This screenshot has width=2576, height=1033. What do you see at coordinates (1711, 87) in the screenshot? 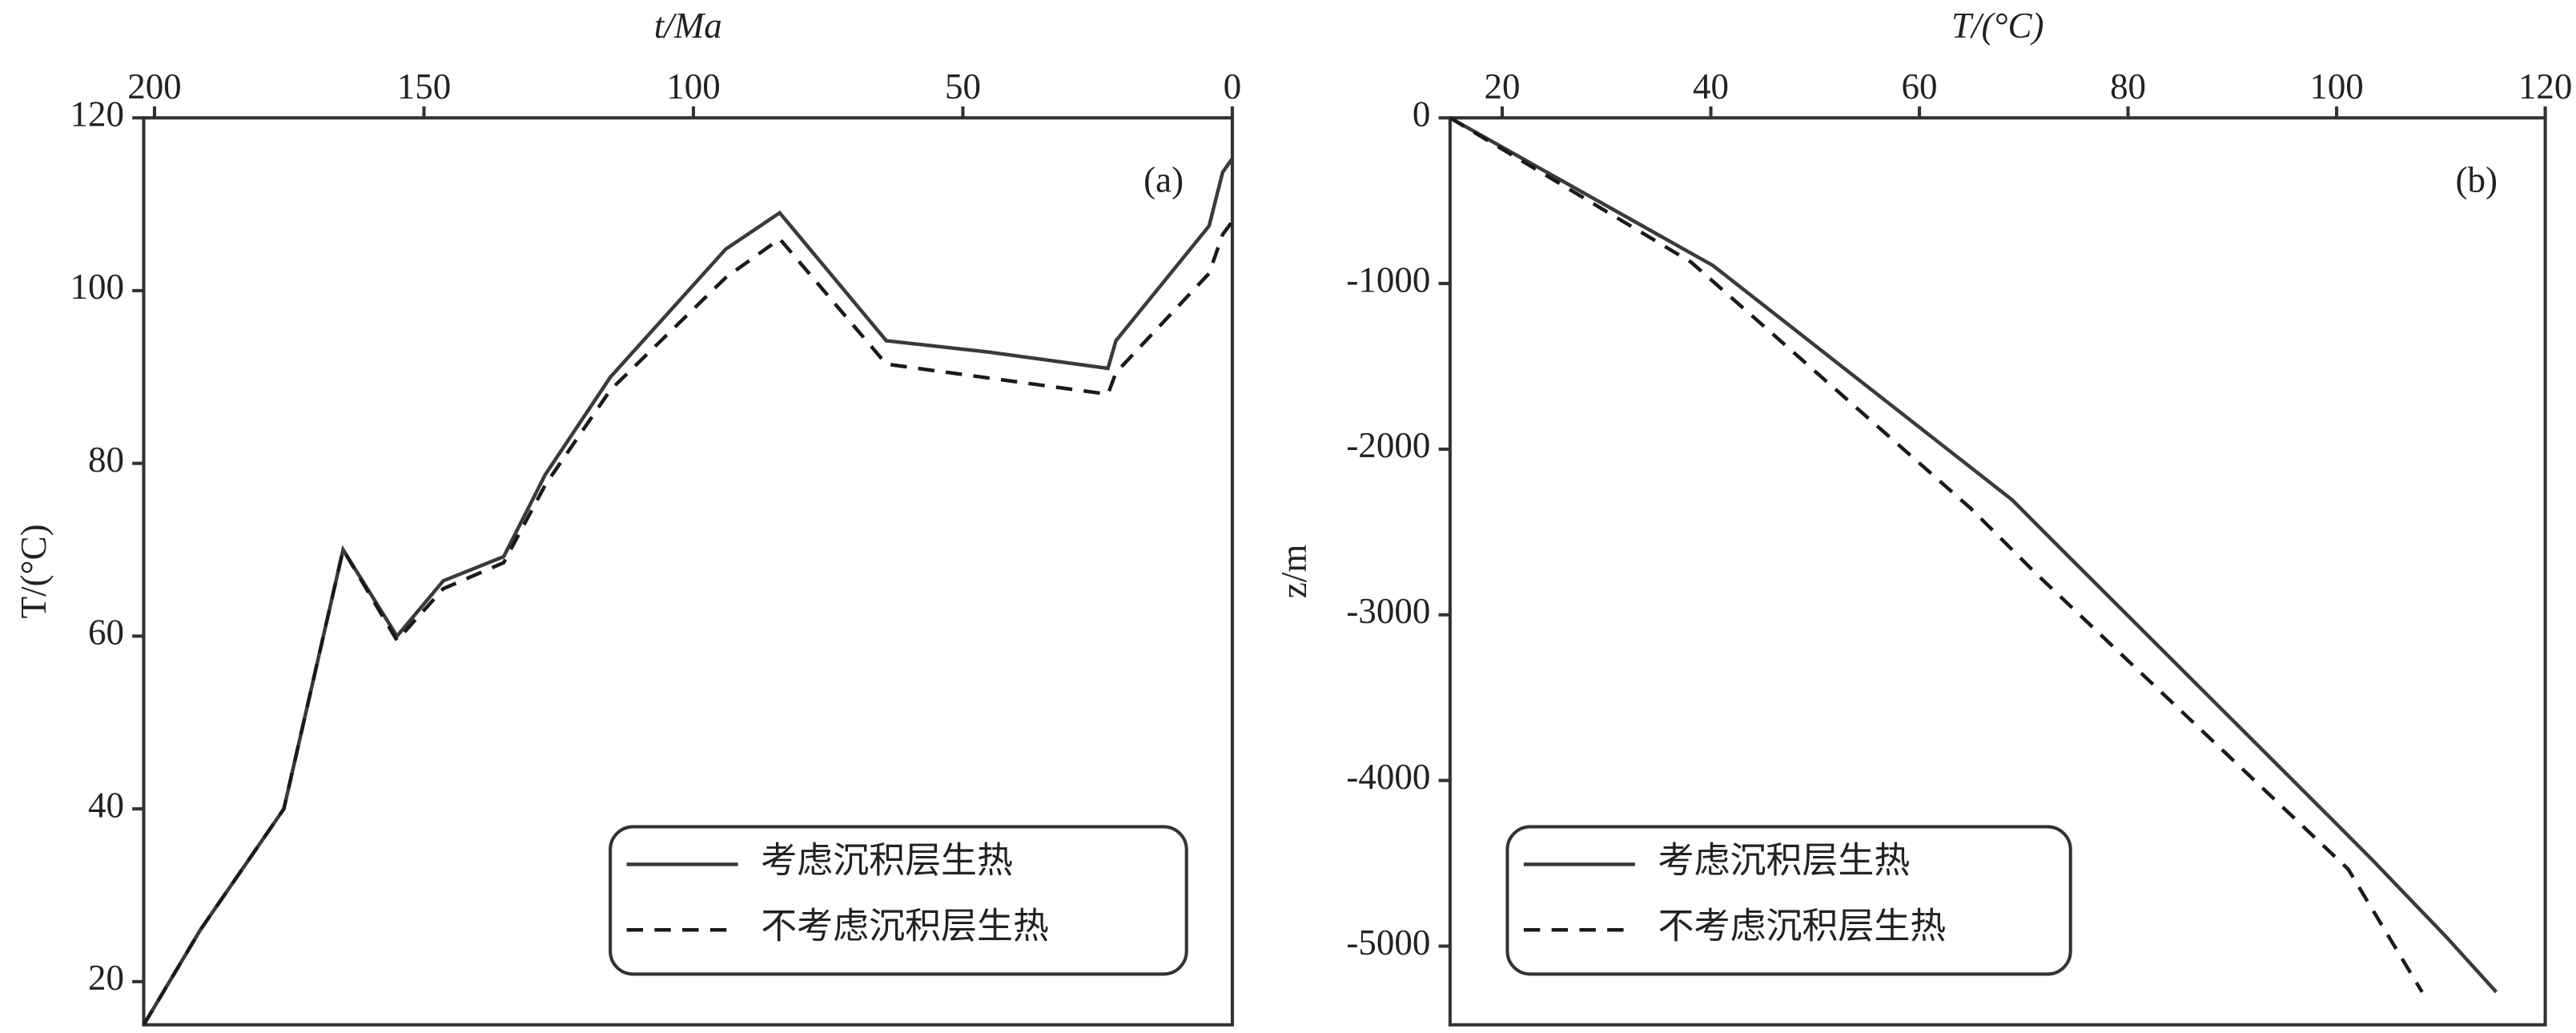
I see `x-tick-label: 40` at bounding box center [1711, 87].